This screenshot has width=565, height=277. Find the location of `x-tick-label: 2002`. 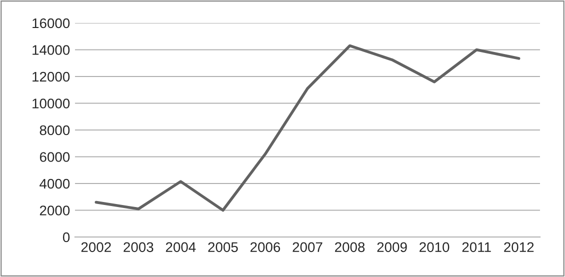

x-tick-label: 2002 is located at coordinates (96, 247).